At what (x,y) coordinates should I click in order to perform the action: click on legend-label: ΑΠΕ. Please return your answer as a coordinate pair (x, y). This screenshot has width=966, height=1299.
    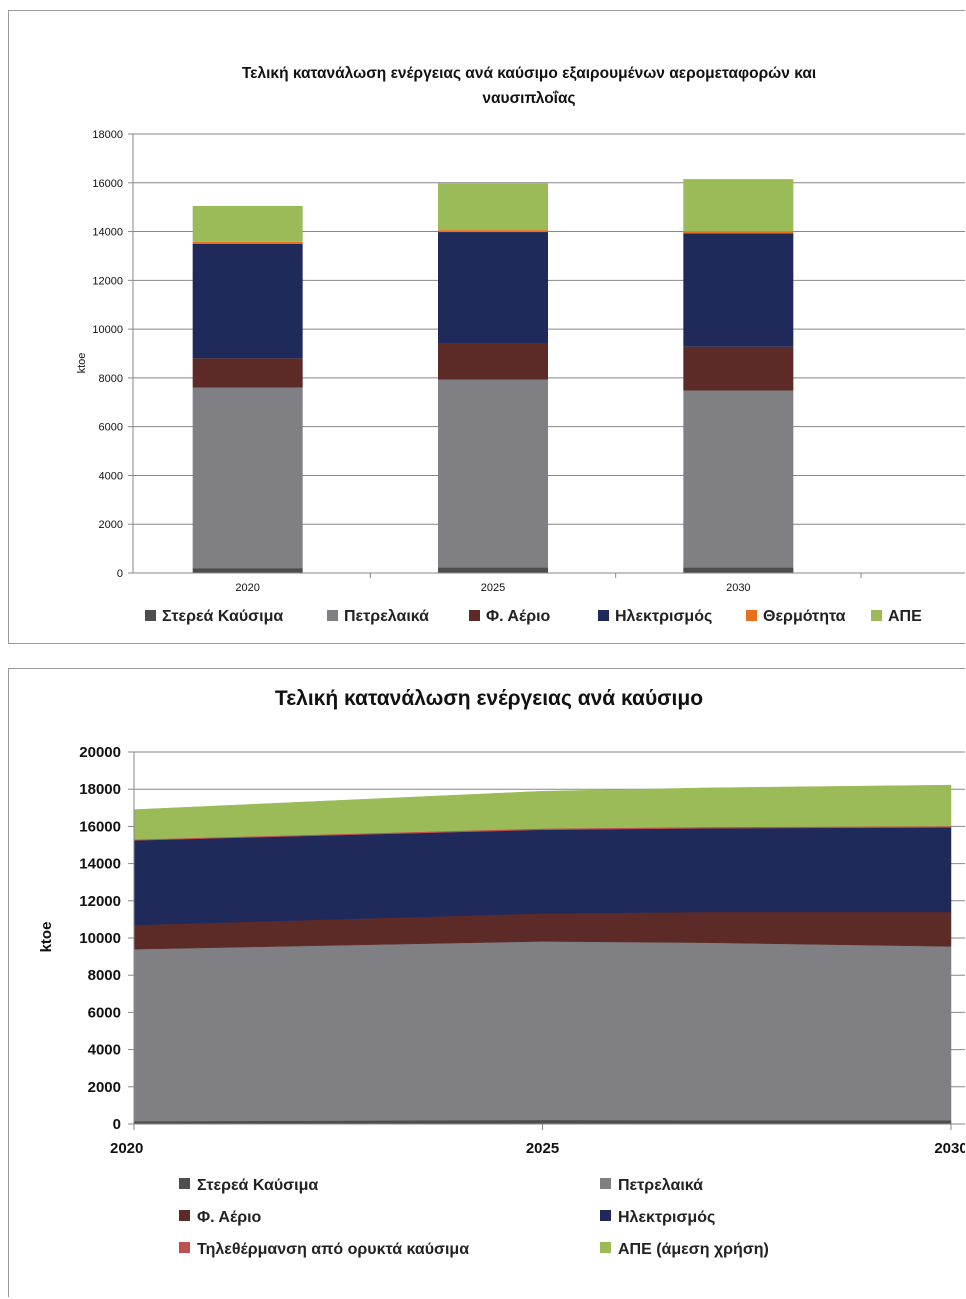
    Looking at the image, I should click on (905, 616).